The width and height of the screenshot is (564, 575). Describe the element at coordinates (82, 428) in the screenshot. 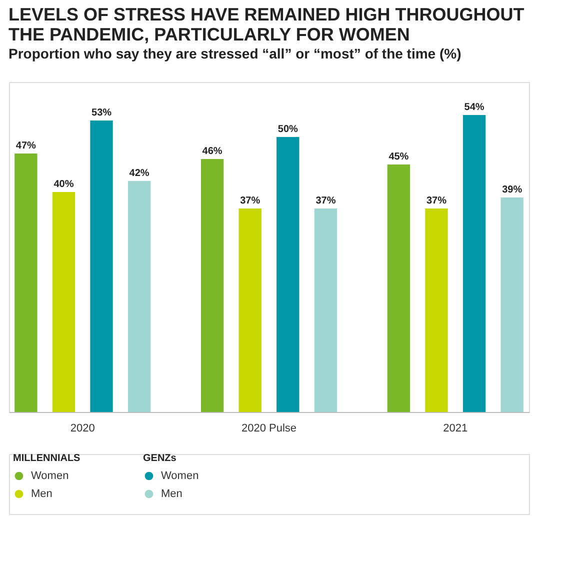

I see `x-tick-label: 2020` at that location.